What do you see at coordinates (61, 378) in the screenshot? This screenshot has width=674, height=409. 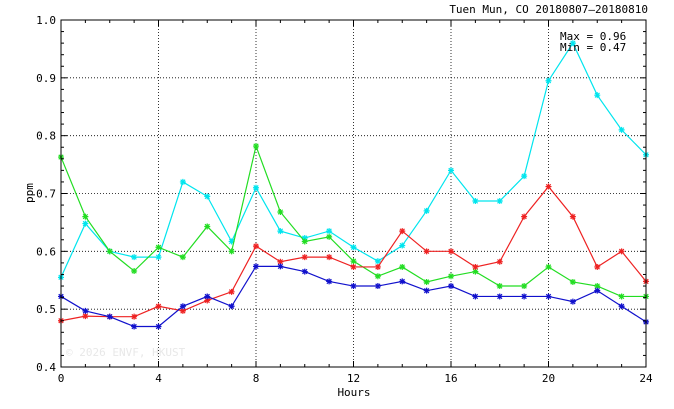 I see `x-tick-label: 0` at bounding box center [61, 378].